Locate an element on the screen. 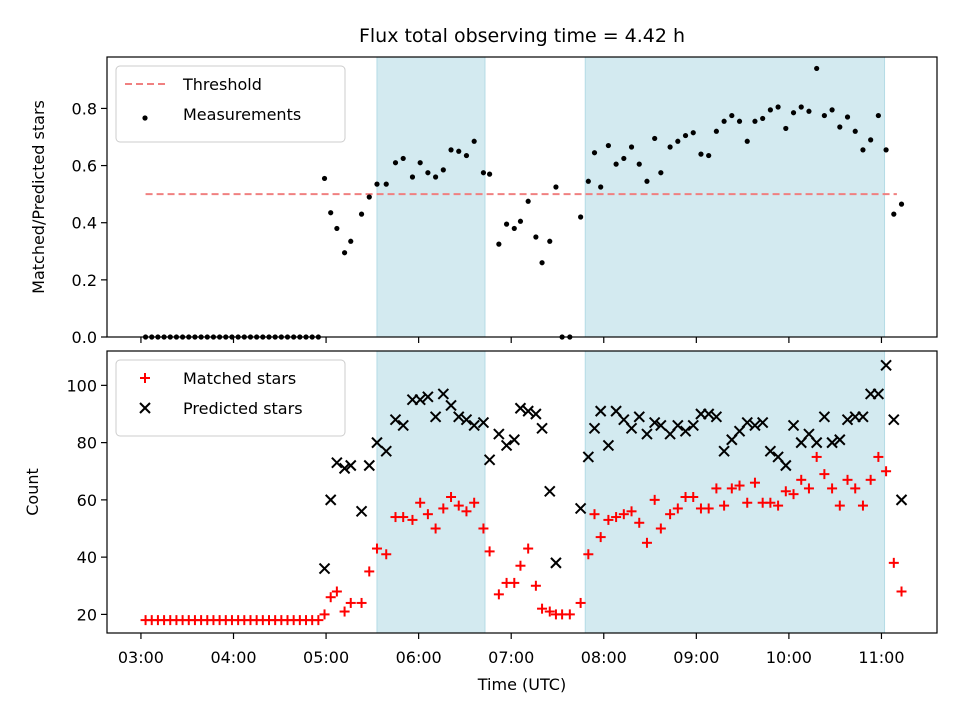 This screenshot has height=720, width=960. x-tick-label: 04:00 is located at coordinates (233, 657).